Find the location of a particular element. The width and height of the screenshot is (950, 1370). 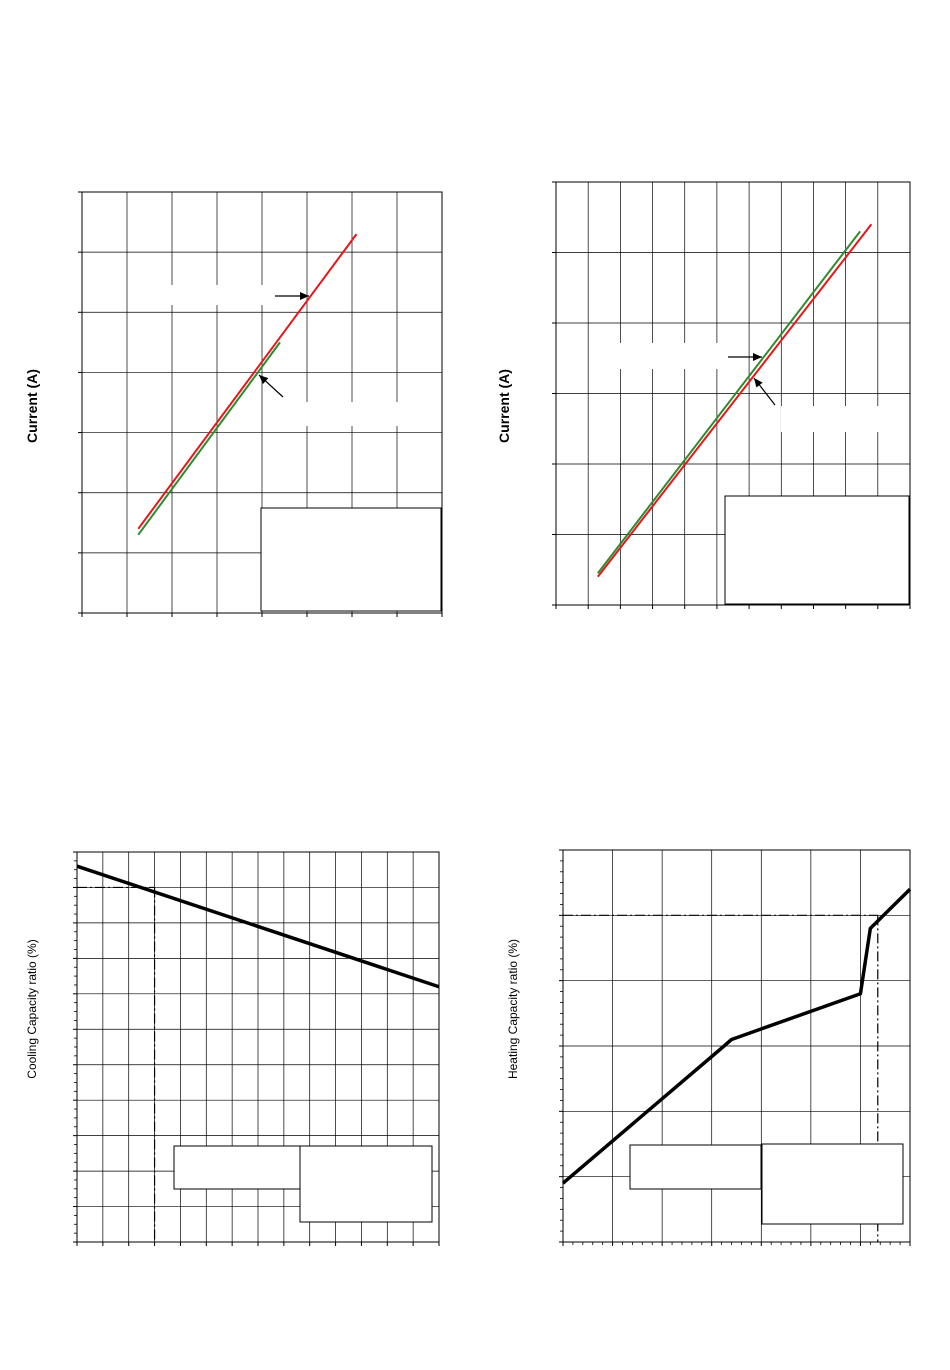

current-left-chart is located at coordinates (260, 404).